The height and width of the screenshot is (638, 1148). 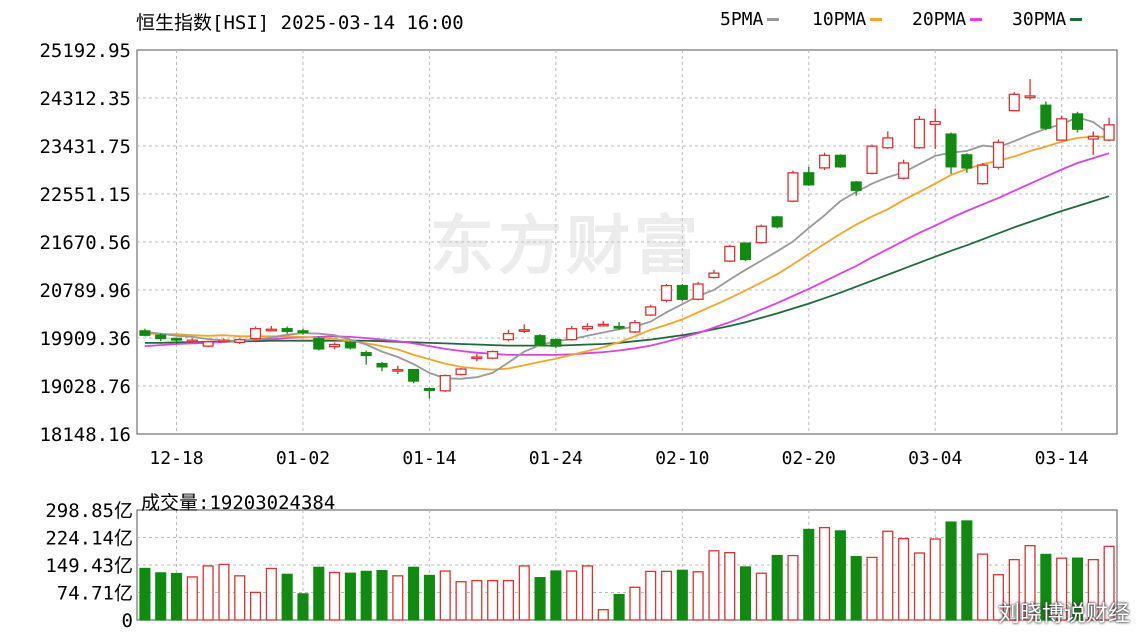 What do you see at coordinates (303, 458) in the screenshot?
I see `x-tick-label: 01-02` at bounding box center [303, 458].